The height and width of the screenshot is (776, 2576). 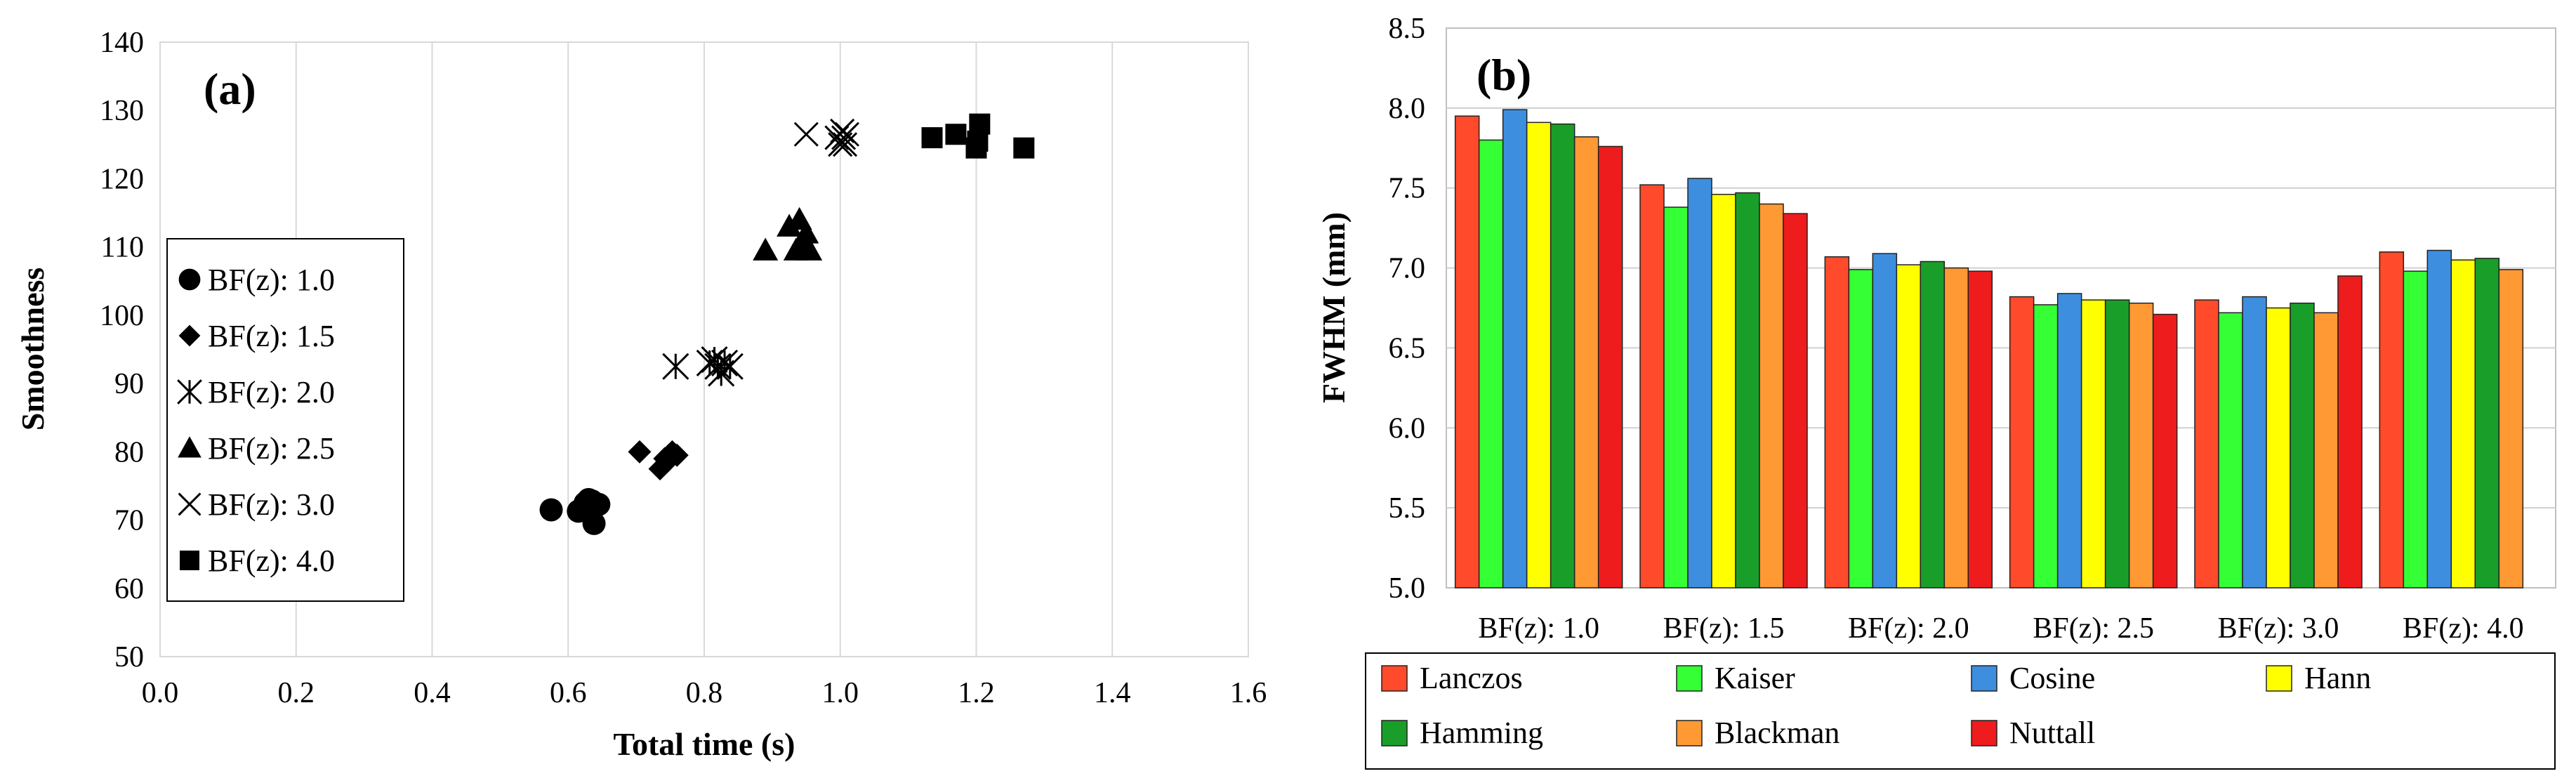 What do you see at coordinates (271, 561) in the screenshot?
I see `scatter-legend-label: BF(z): 4.0` at bounding box center [271, 561].